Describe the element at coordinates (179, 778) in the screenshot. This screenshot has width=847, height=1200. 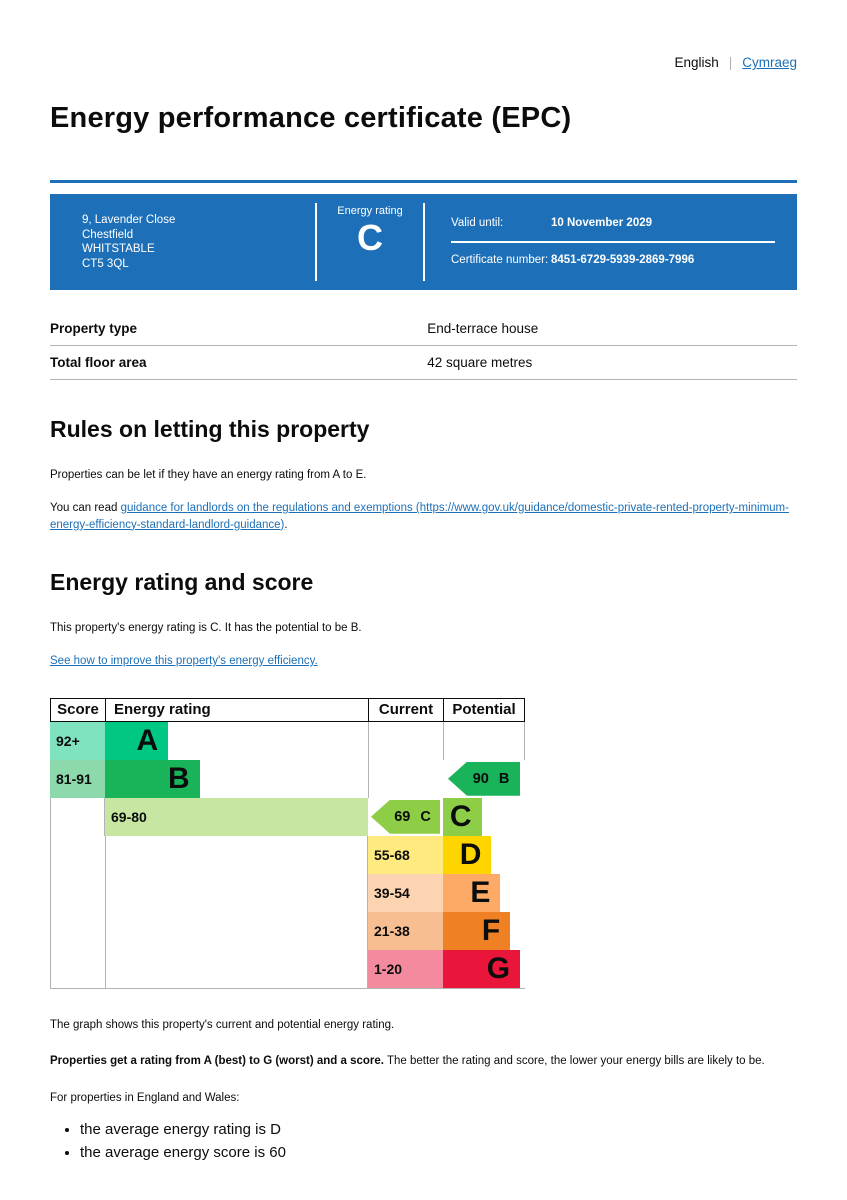
I see `rating-letter-b: B` at that location.